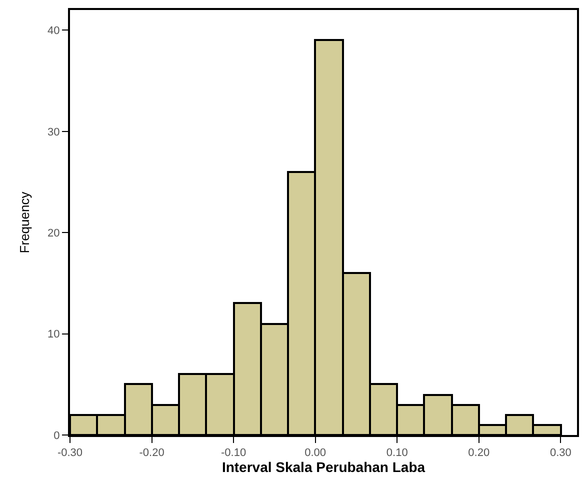 This screenshot has width=587, height=483. Describe the element at coordinates (561, 453) in the screenshot. I see `x-tick-label: 0.30` at that location.